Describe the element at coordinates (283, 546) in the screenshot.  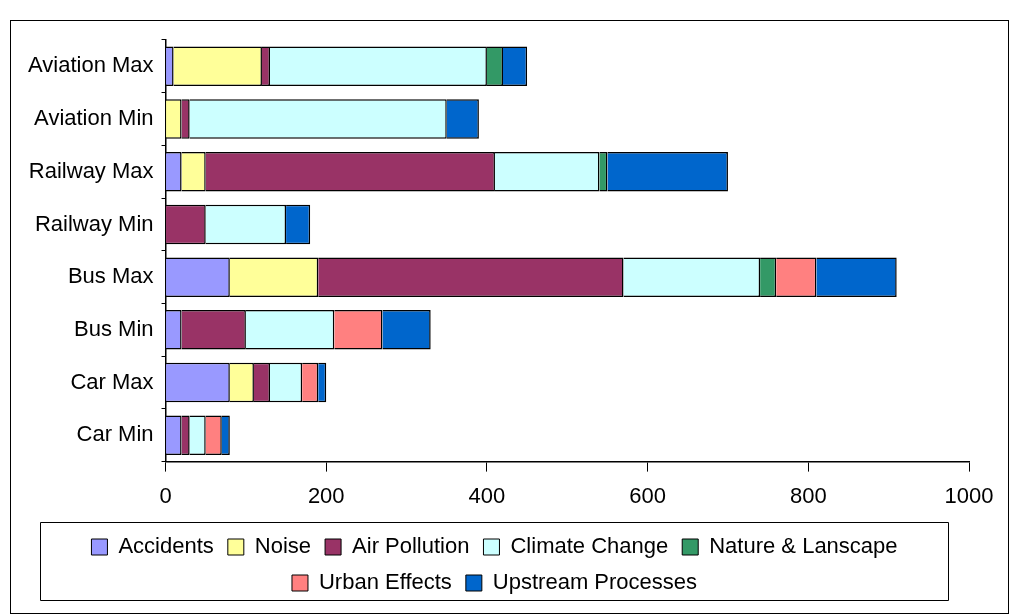
I see `legend-label: Noise` at that location.